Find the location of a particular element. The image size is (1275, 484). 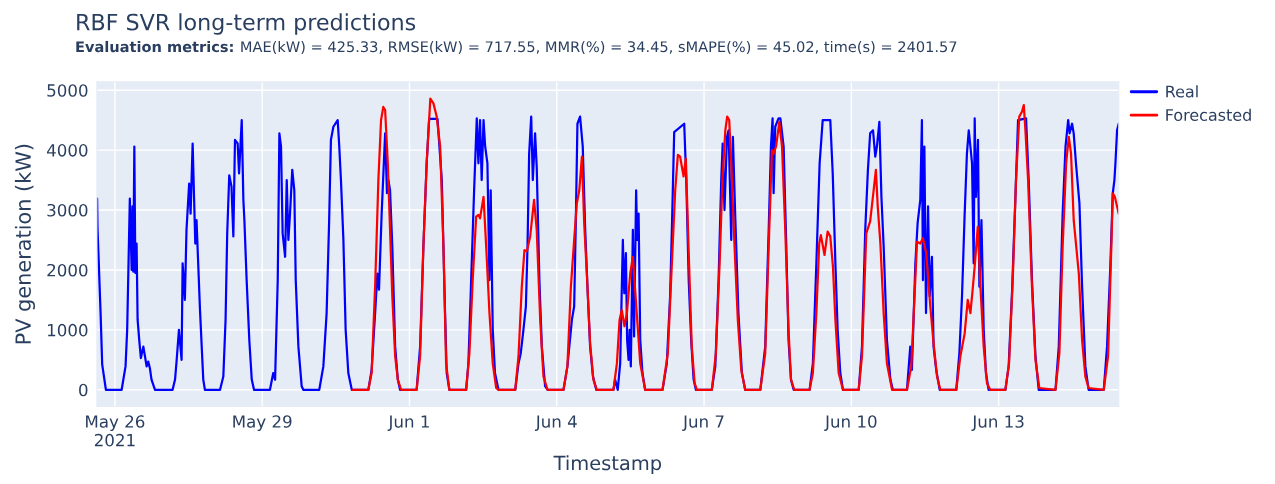

legend-label: Forecasted is located at coordinates (1208, 114).